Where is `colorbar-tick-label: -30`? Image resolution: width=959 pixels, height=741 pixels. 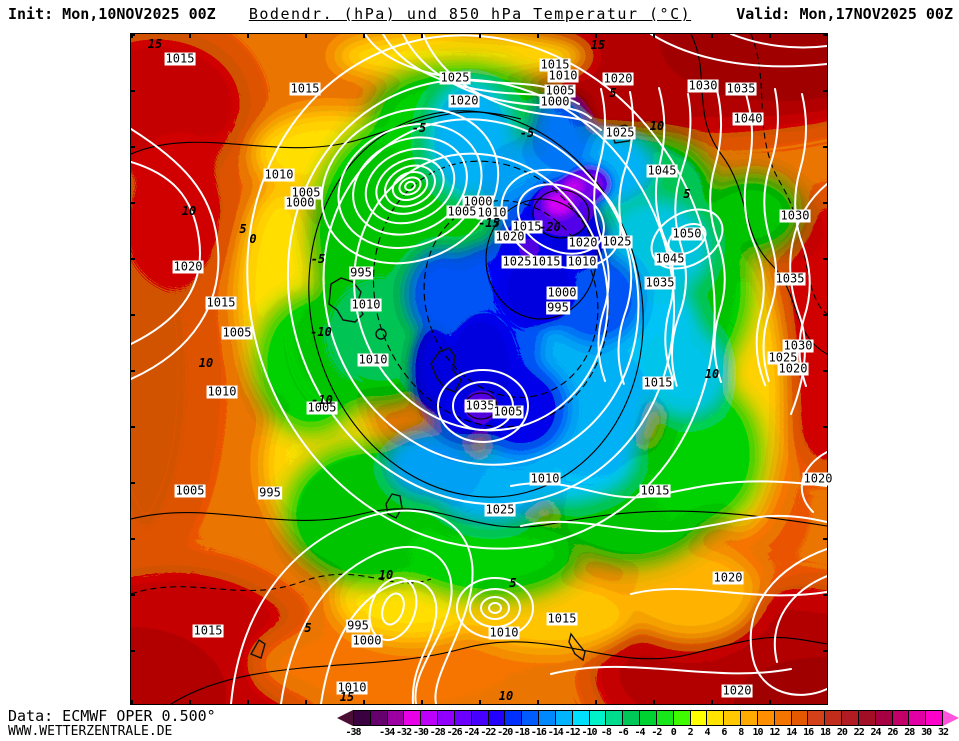 colorbar-tick-label: -30 is located at coordinates (420, 732).